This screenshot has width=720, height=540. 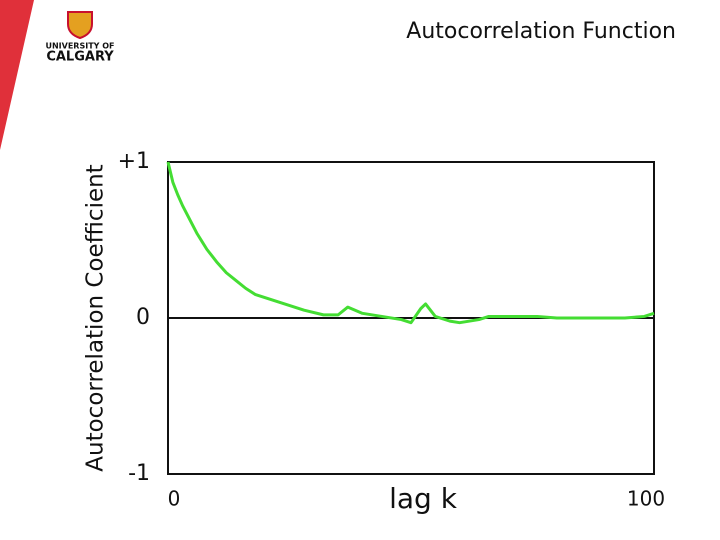 What do you see at coordinates (423, 498) in the screenshot?
I see `x-axis-label: lag k` at bounding box center [423, 498].